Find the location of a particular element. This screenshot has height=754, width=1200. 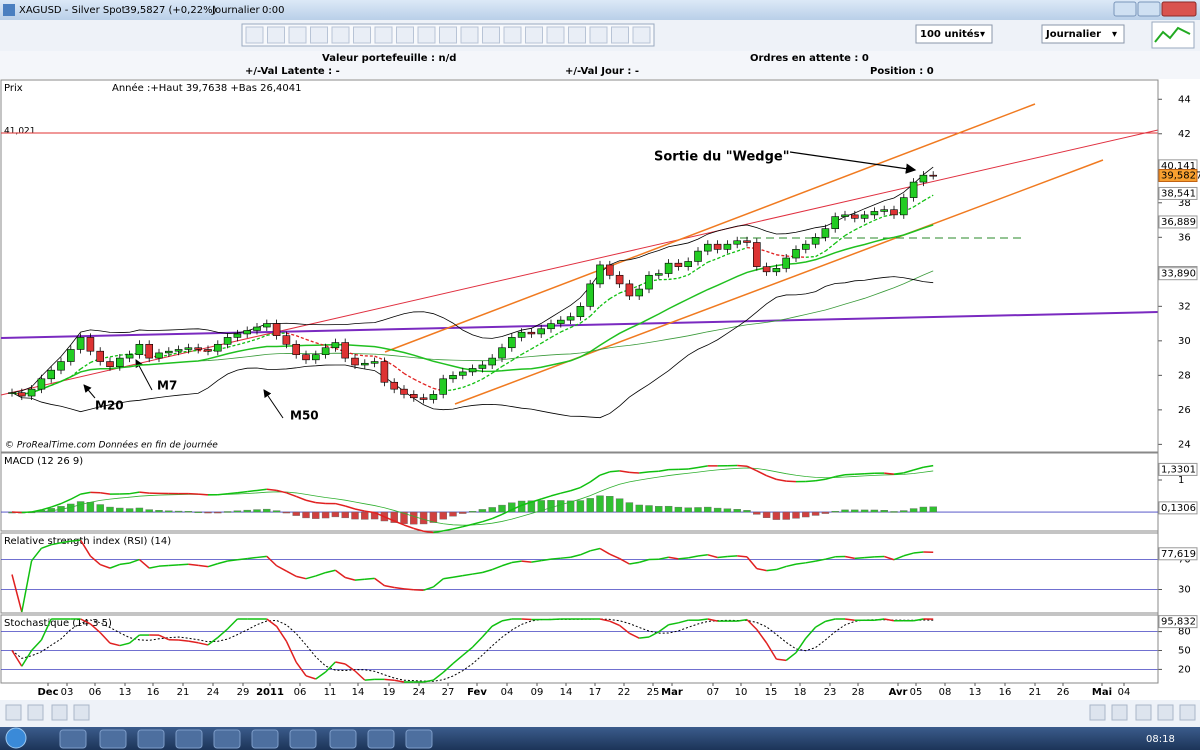

y-tick-label: 50 is located at coordinates (1184, 651).